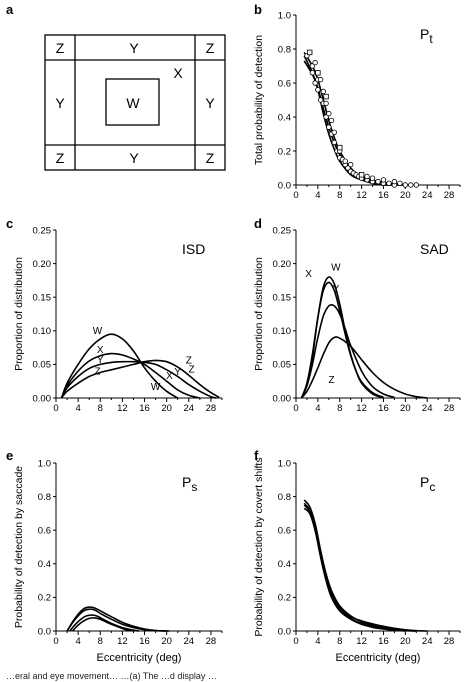 This screenshot has width=474, height=682. Describe the element at coordinates (193, 249) in the screenshot. I see `chart-title: ISD` at that location.